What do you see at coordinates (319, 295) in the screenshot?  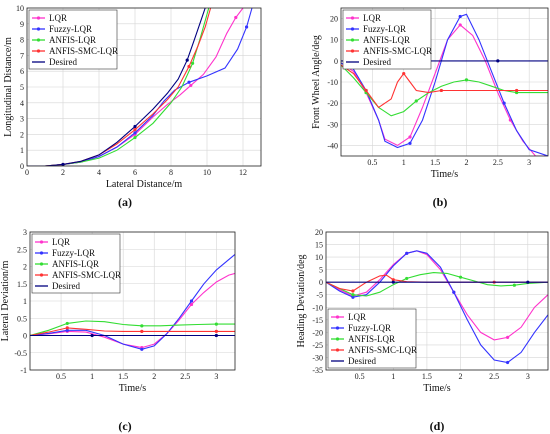 I see `y-tick-label: -5` at bounding box center [319, 295].